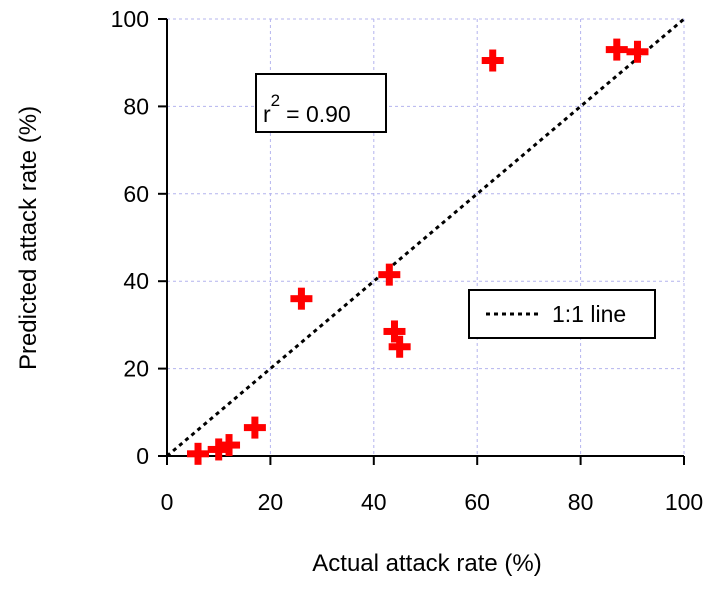 Image resolution: width=711 pixels, height=589 pixels. Describe the element at coordinates (581, 502) in the screenshot. I see `x-tick-label: 80` at that location.